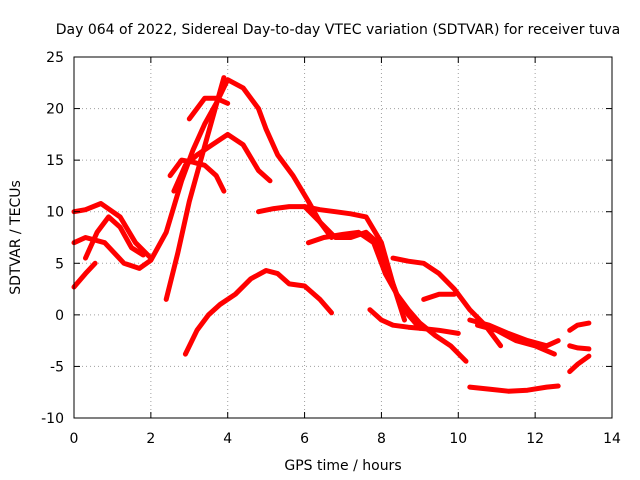  I want to click on data-series-e, so click(195, 188).